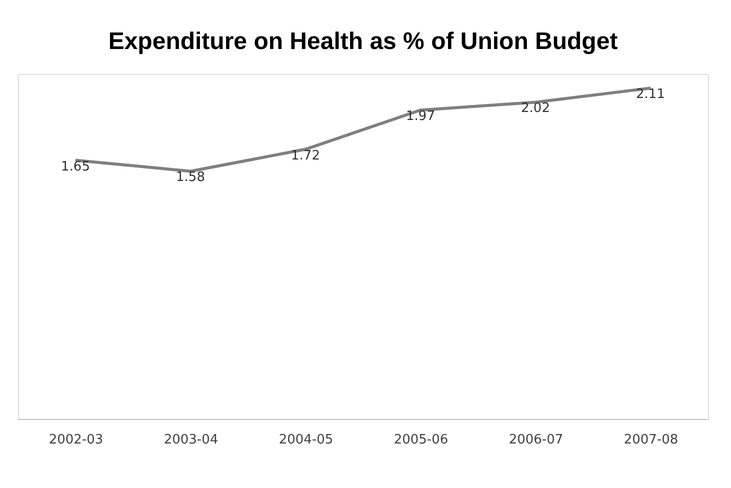 Image resolution: width=731 pixels, height=488 pixels. Describe the element at coordinates (421, 440) in the screenshot. I see `x-tick-label: 2005-06` at that location.